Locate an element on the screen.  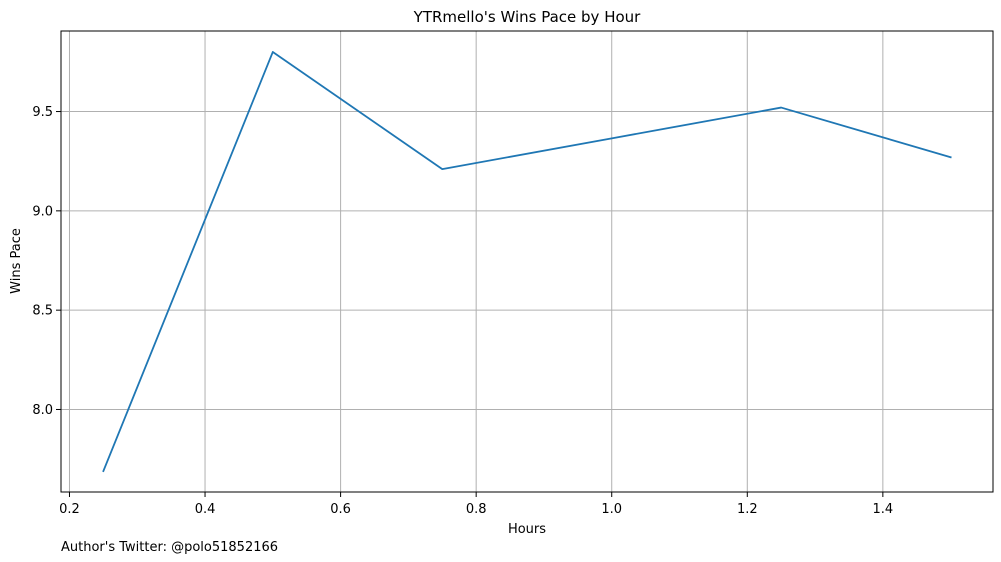
x-tick-label: 0.4 is located at coordinates (205, 509).